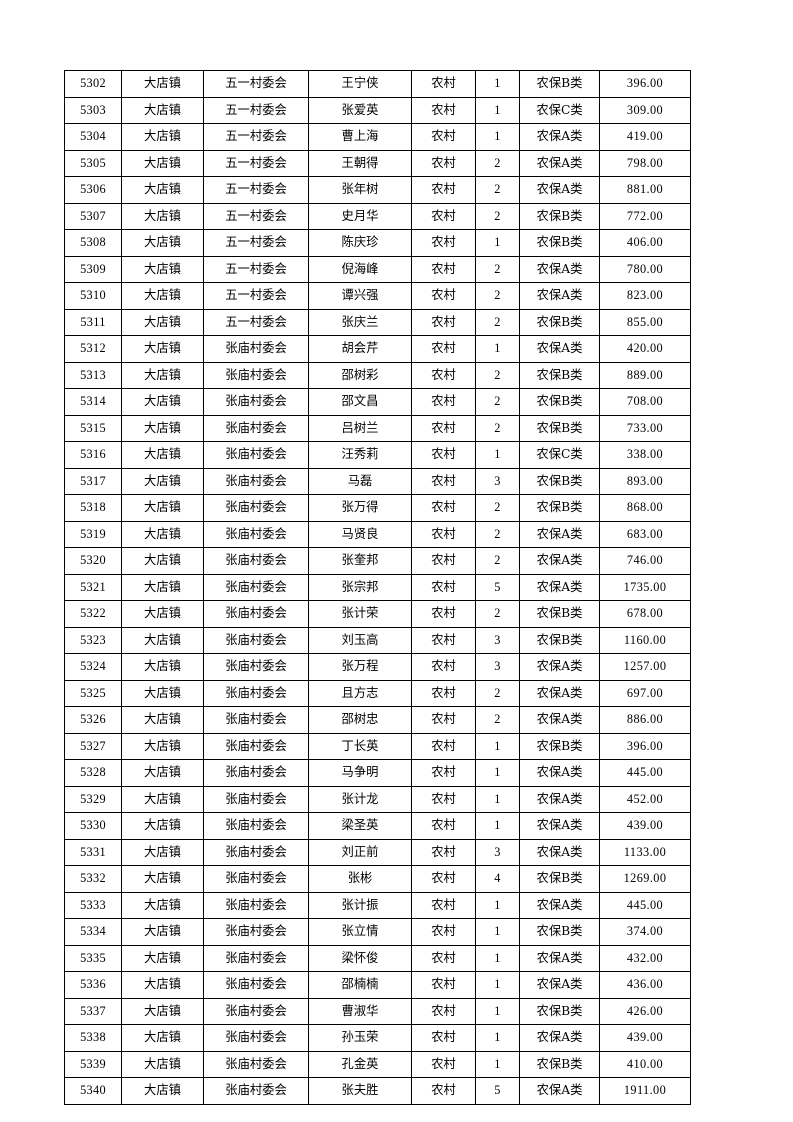 The width and height of the screenshot is (793, 1122). I want to click on table-row: 5339 大店镇 张庙村委会 孔金英 农村 1 农保B类 410.00, so click(377, 1064).